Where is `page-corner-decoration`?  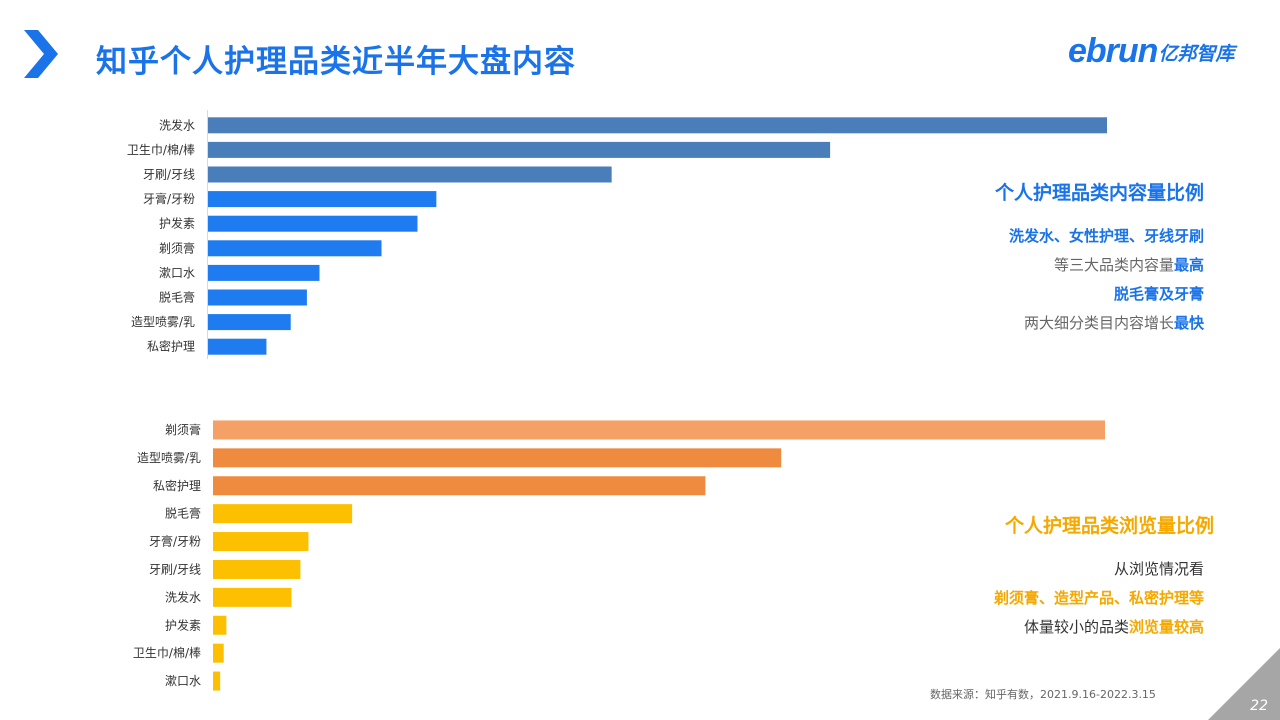 page-corner-decoration is located at coordinates (1244, 684).